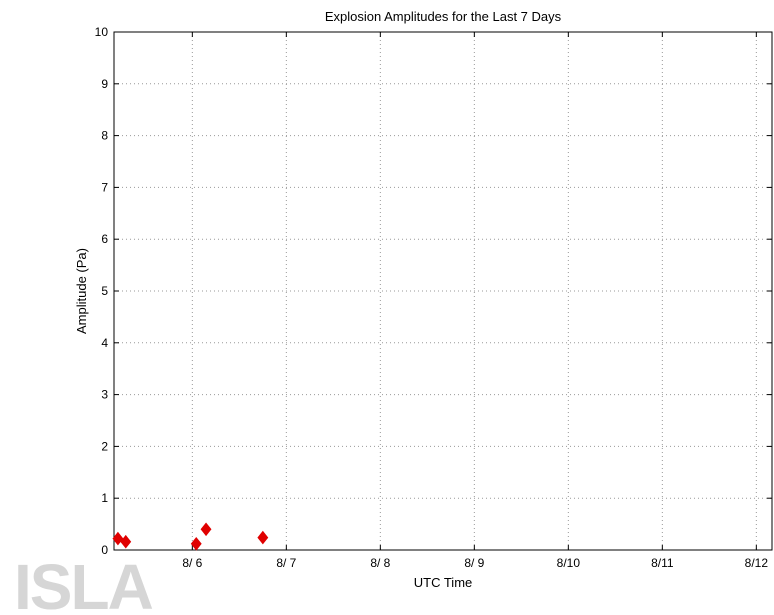 This screenshot has width=774, height=615. Describe the element at coordinates (81, 291) in the screenshot. I see `y-axis-label: Amplitude (Pa)` at that location.